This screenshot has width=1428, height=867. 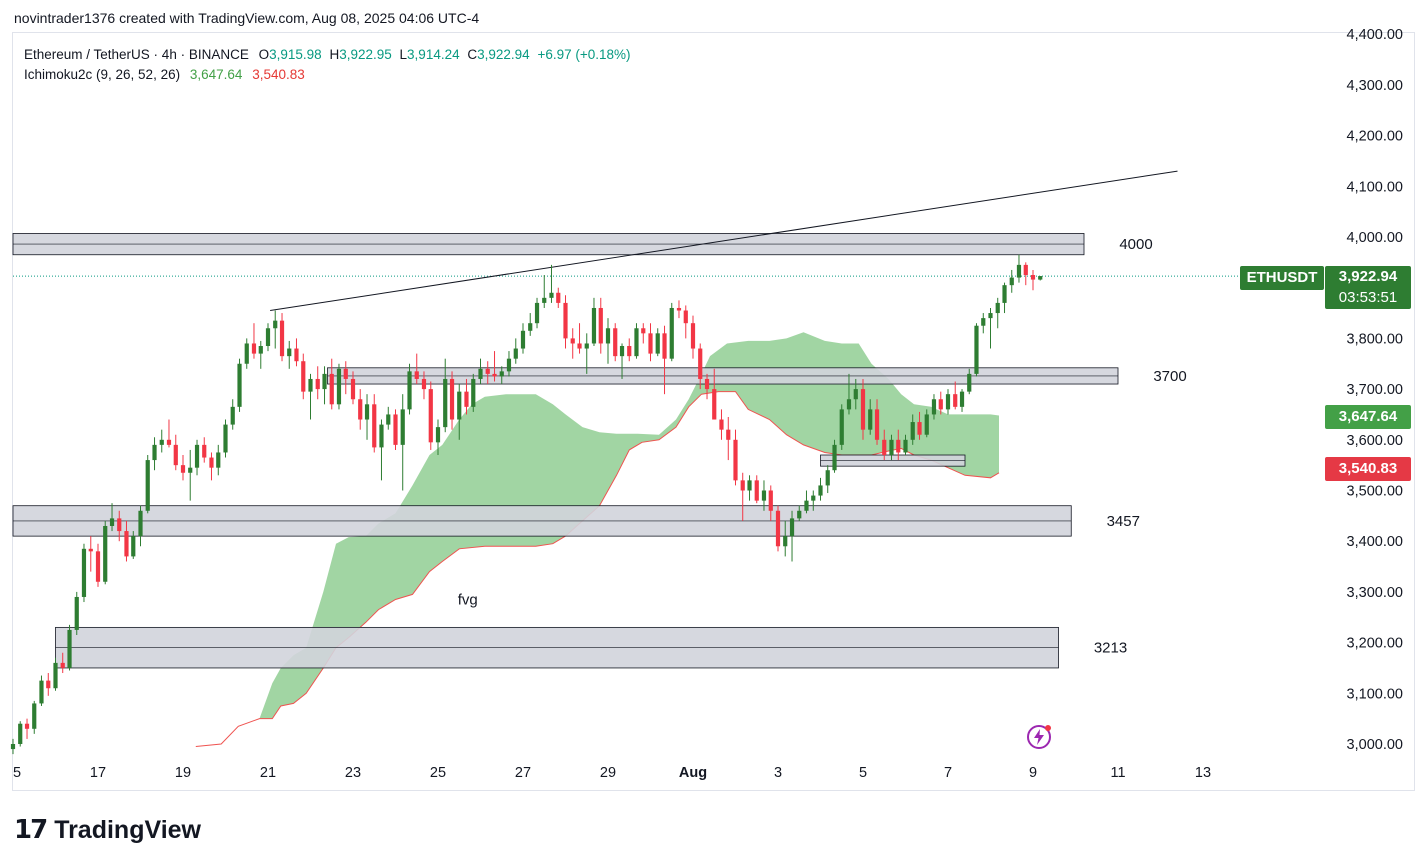 I want to click on legend-symbol: Ethereum / TetherUS · 4h · BINANCE, so click(x=136, y=54).